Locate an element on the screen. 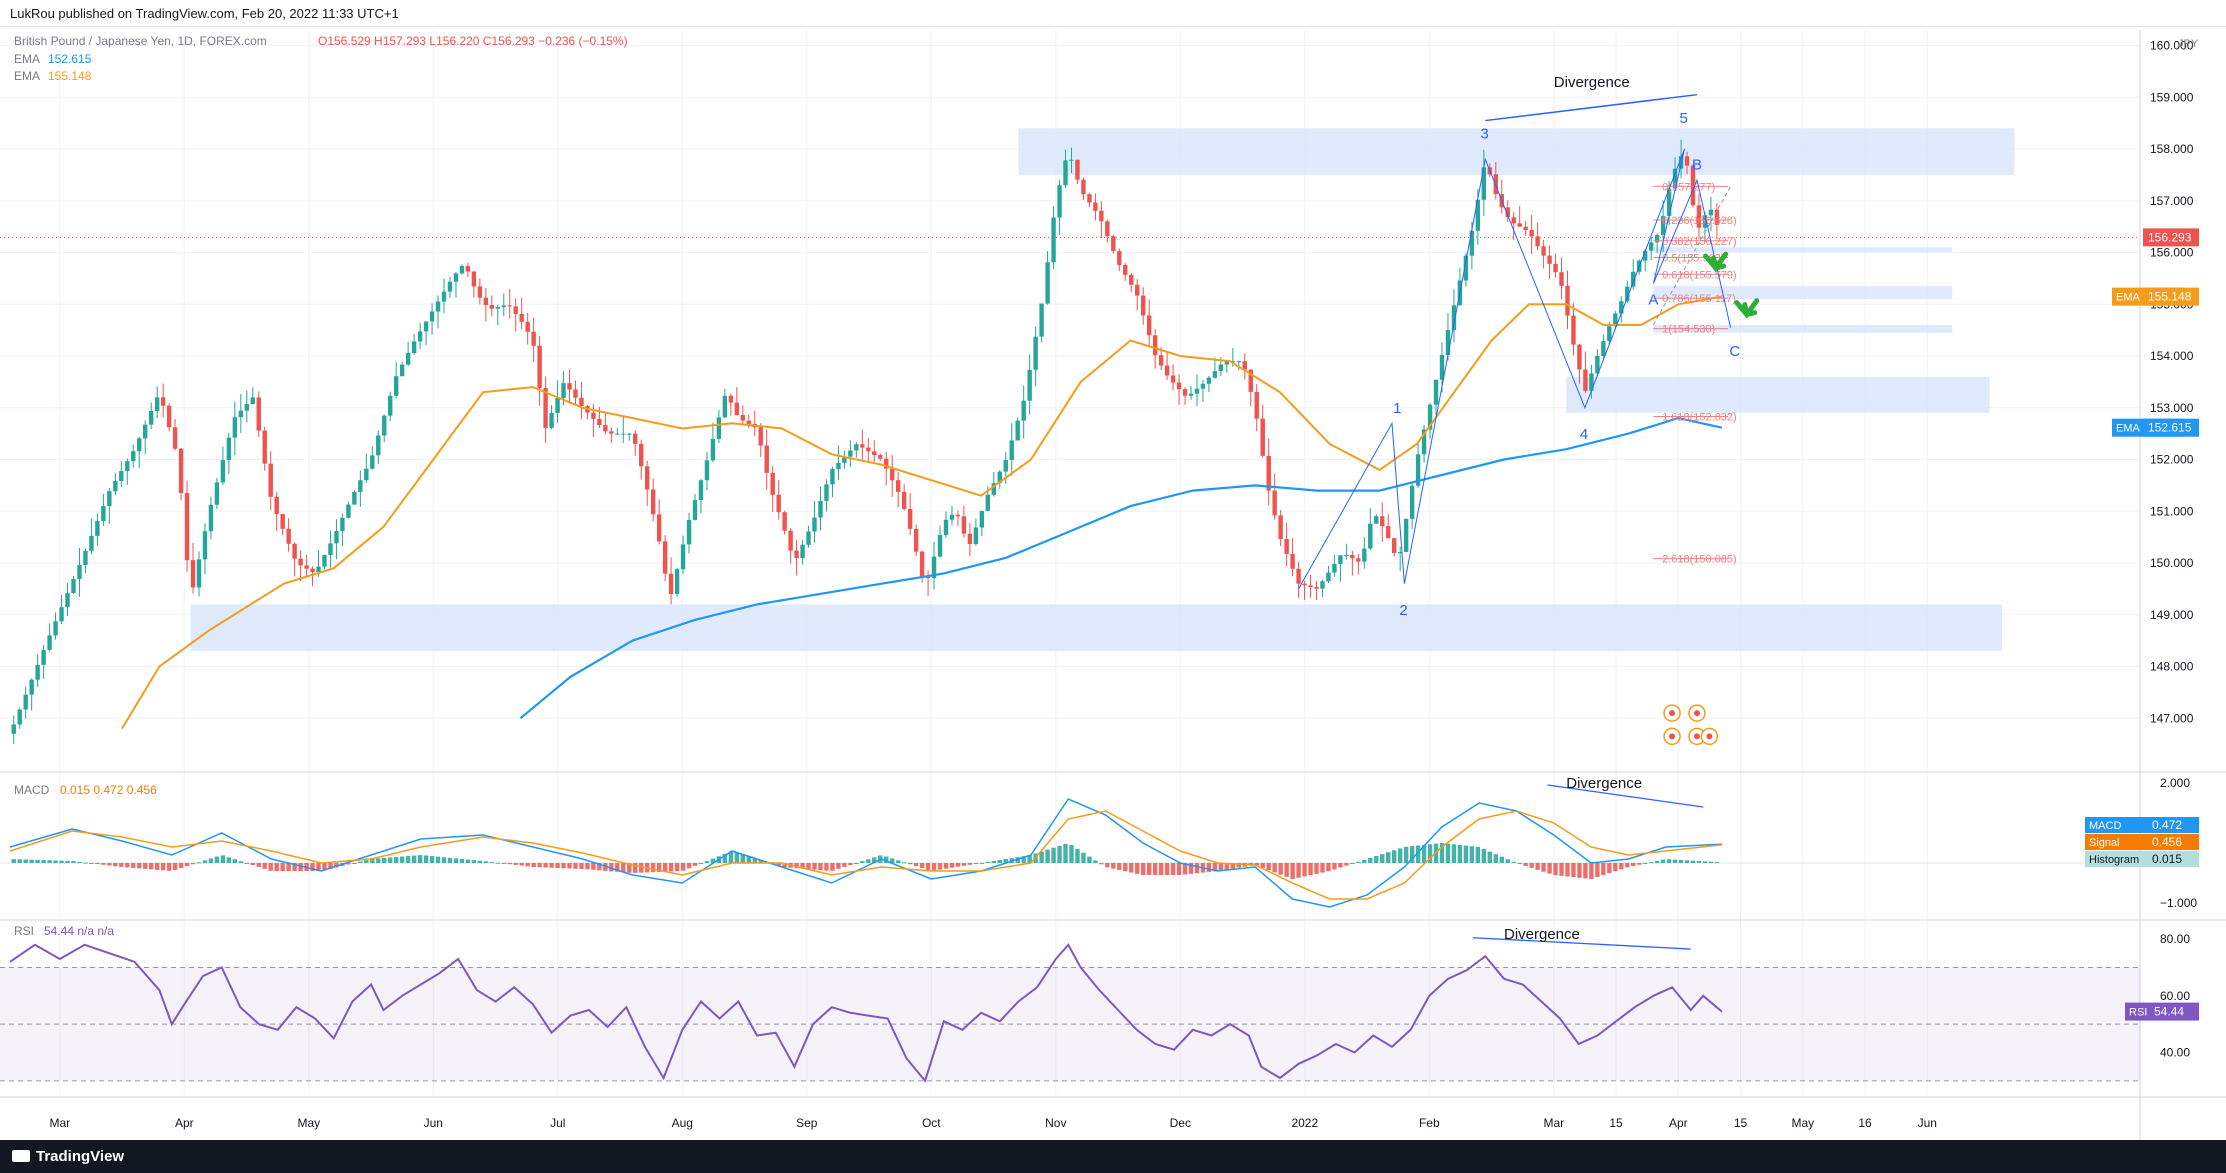 Image resolution: width=2226 pixels, height=1173 pixels. rsi-line is located at coordinates (866, 1013).